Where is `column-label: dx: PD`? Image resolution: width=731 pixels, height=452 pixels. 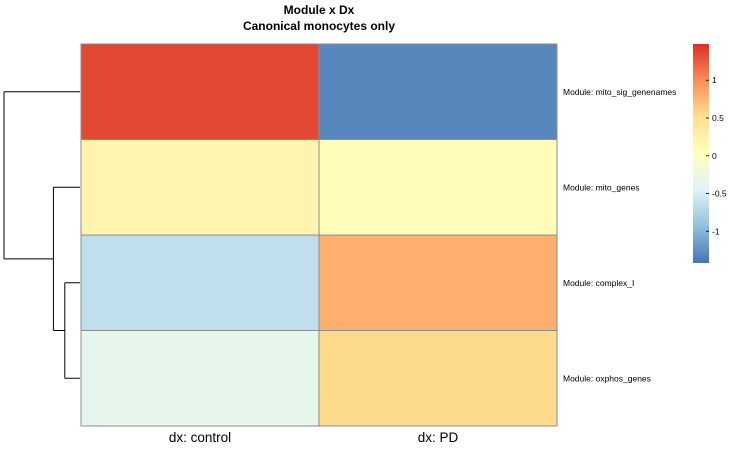 column-label: dx: PD is located at coordinates (438, 437).